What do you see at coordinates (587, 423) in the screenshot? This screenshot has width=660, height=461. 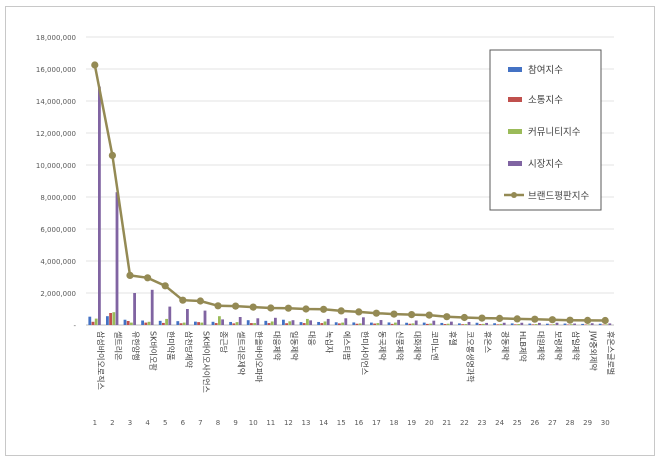 I see `x-rank-label: 29` at bounding box center [587, 423].